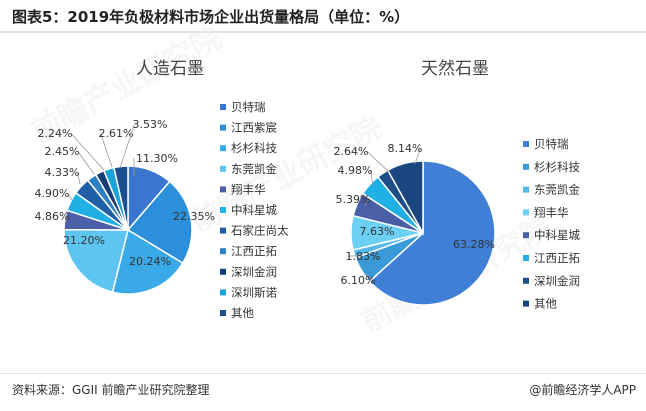  What do you see at coordinates (323, 373) in the screenshot?
I see `footer-divider` at bounding box center [323, 373].